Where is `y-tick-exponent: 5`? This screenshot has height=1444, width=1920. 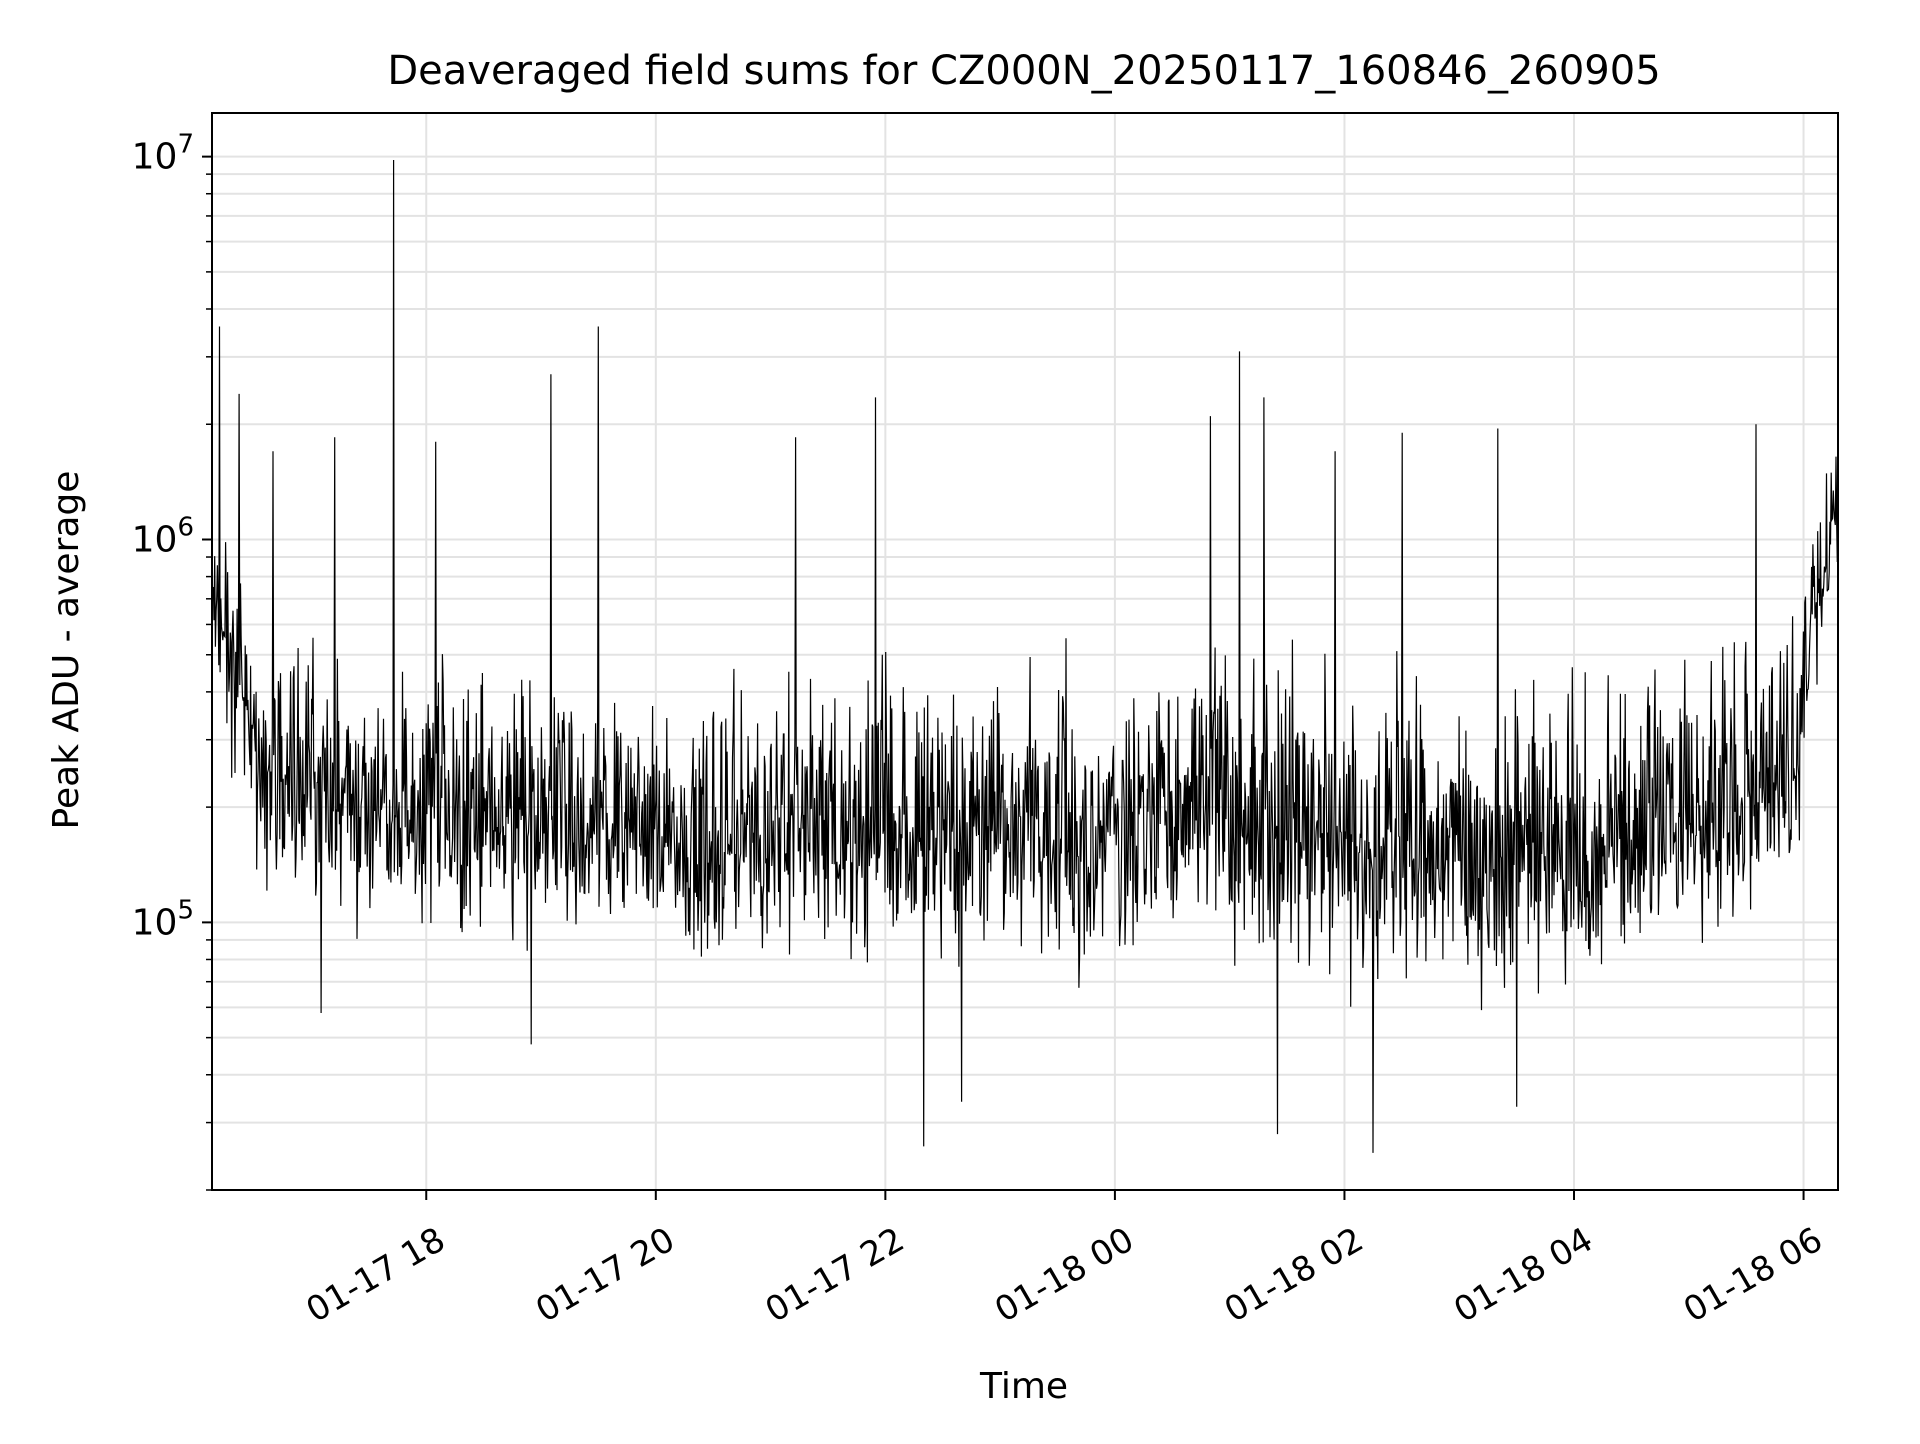 y-tick-exponent: 5 is located at coordinates (185, 910).